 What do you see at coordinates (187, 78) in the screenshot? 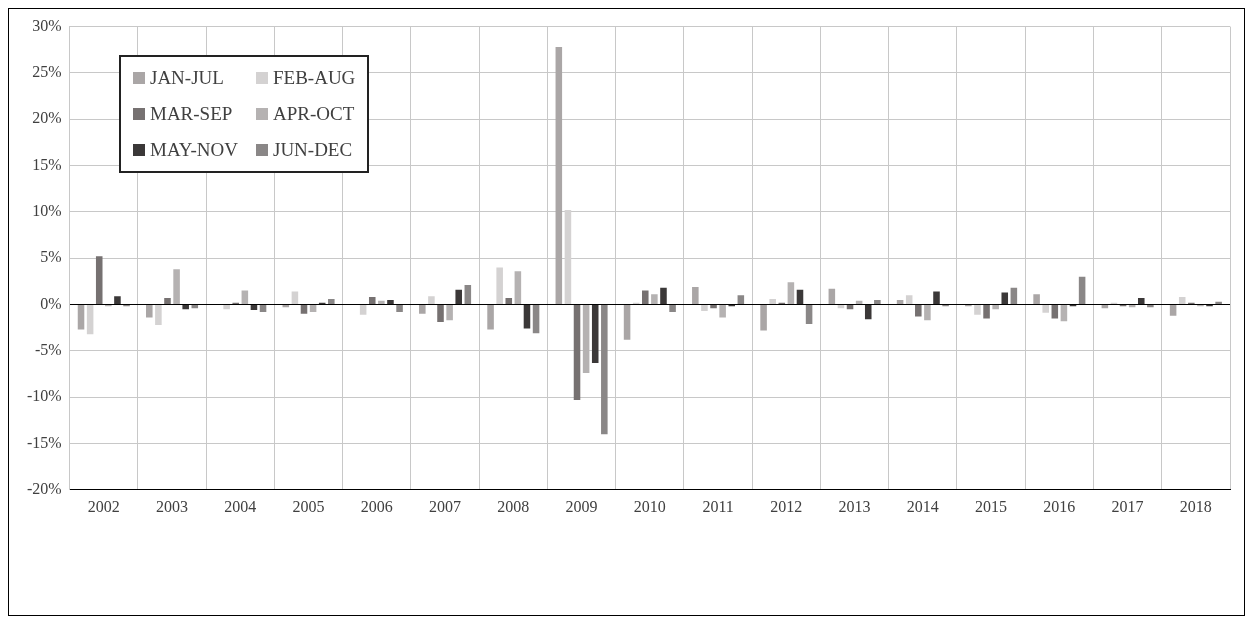
I see `legend-label: JAN-JUL` at bounding box center [187, 78].